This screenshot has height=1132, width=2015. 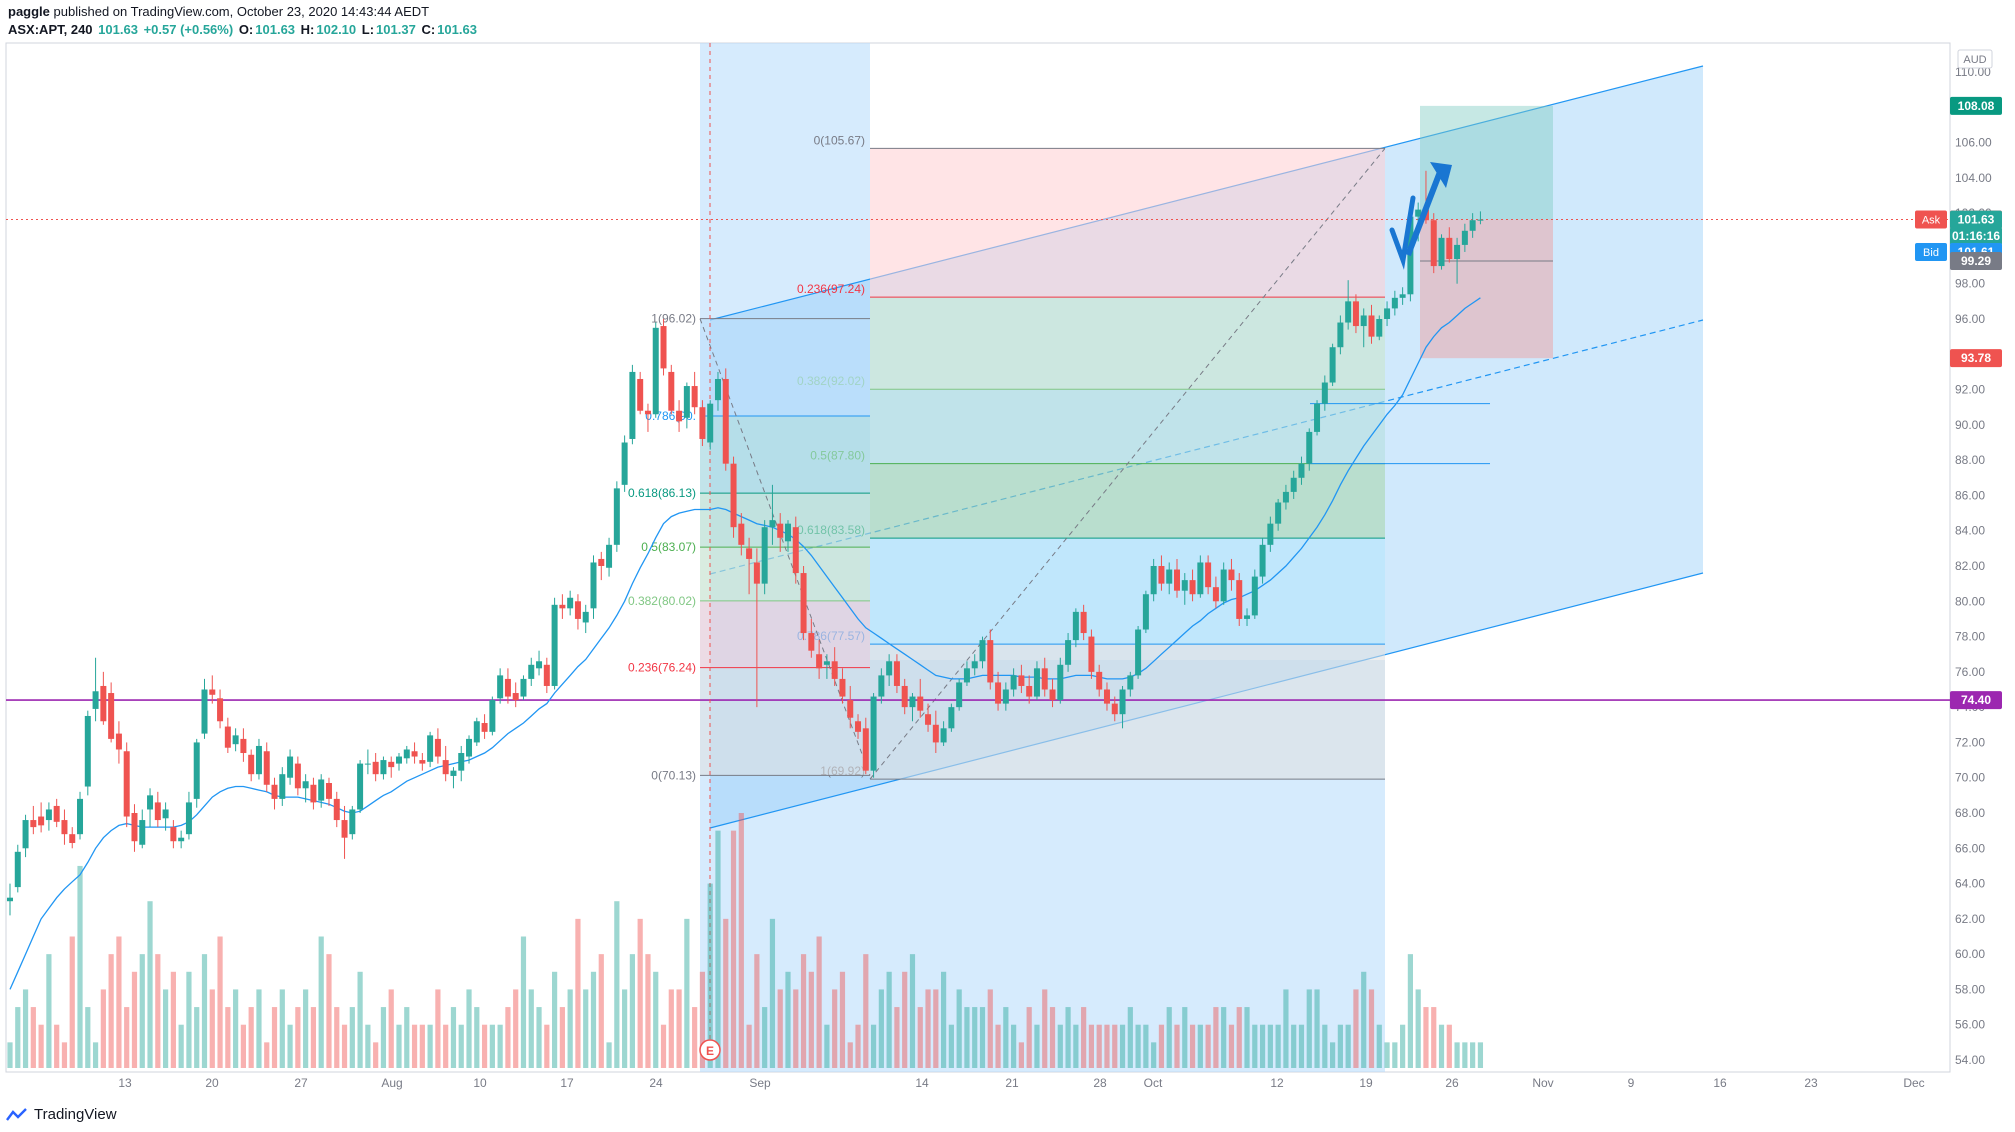 What do you see at coordinates (1976, 106) in the screenshot?
I see `price-axis-badge-label: 108.08` at bounding box center [1976, 106].